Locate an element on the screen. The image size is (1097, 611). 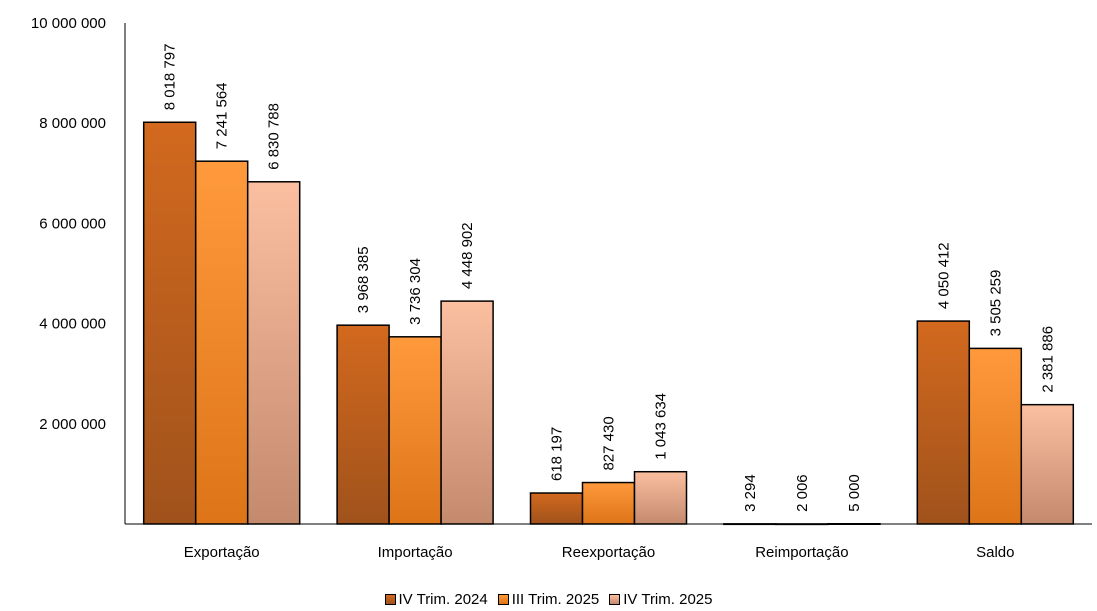
legend-label: IV Trim. 2025 is located at coordinates (668, 599).